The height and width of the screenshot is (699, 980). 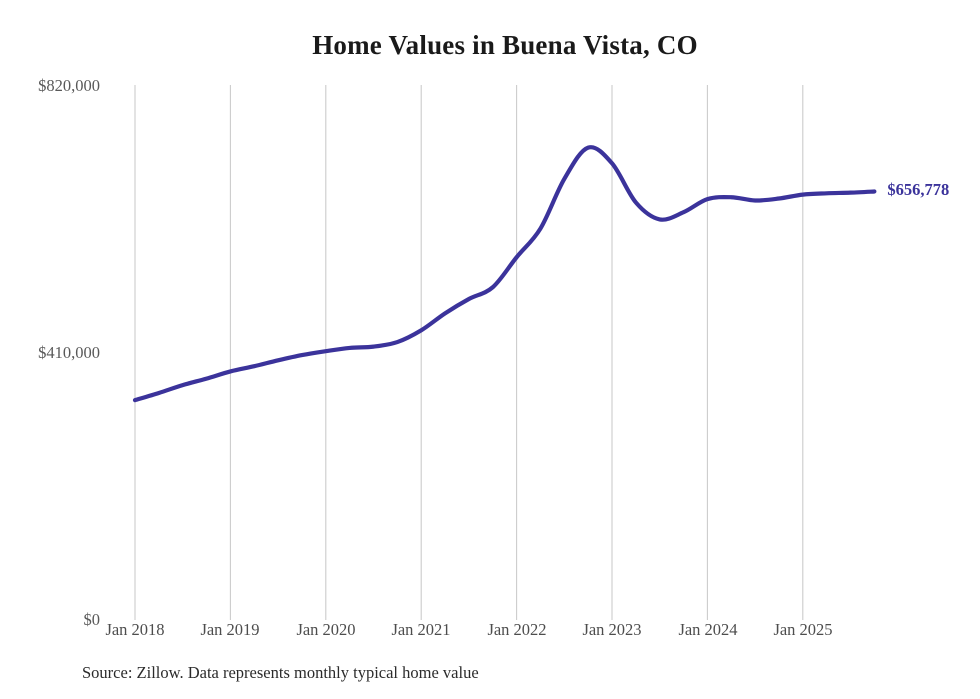 I want to click on x-axis-tick-jan-2024: Jan 2024, so click(x=708, y=629).